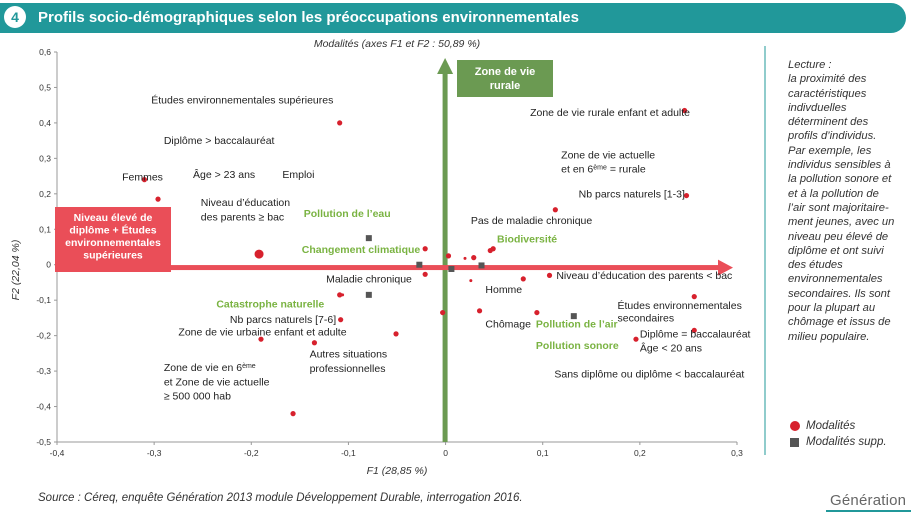 This screenshot has width=917, height=517. Describe the element at coordinates (644, 276) in the screenshot. I see `point-label: Niveau d’éducation des parents < bac` at that location.